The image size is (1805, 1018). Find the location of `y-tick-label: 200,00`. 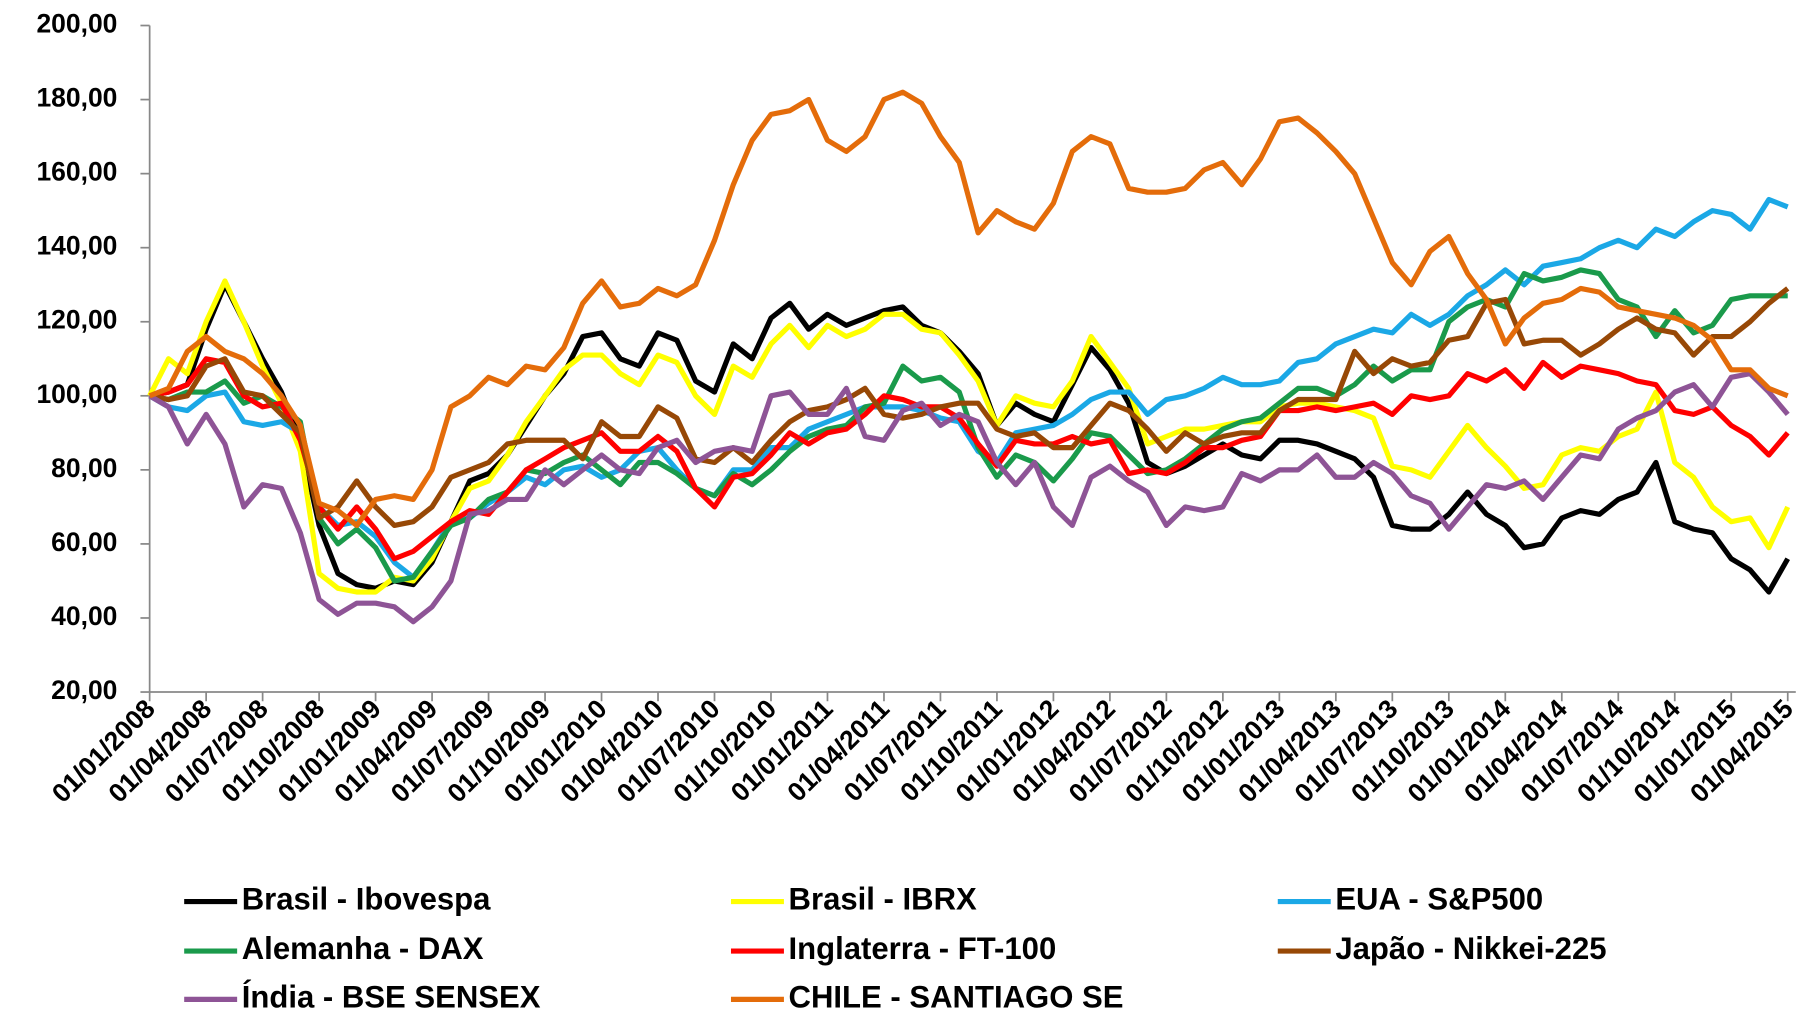

y-tick-label: 200,00 is located at coordinates (76, 24).